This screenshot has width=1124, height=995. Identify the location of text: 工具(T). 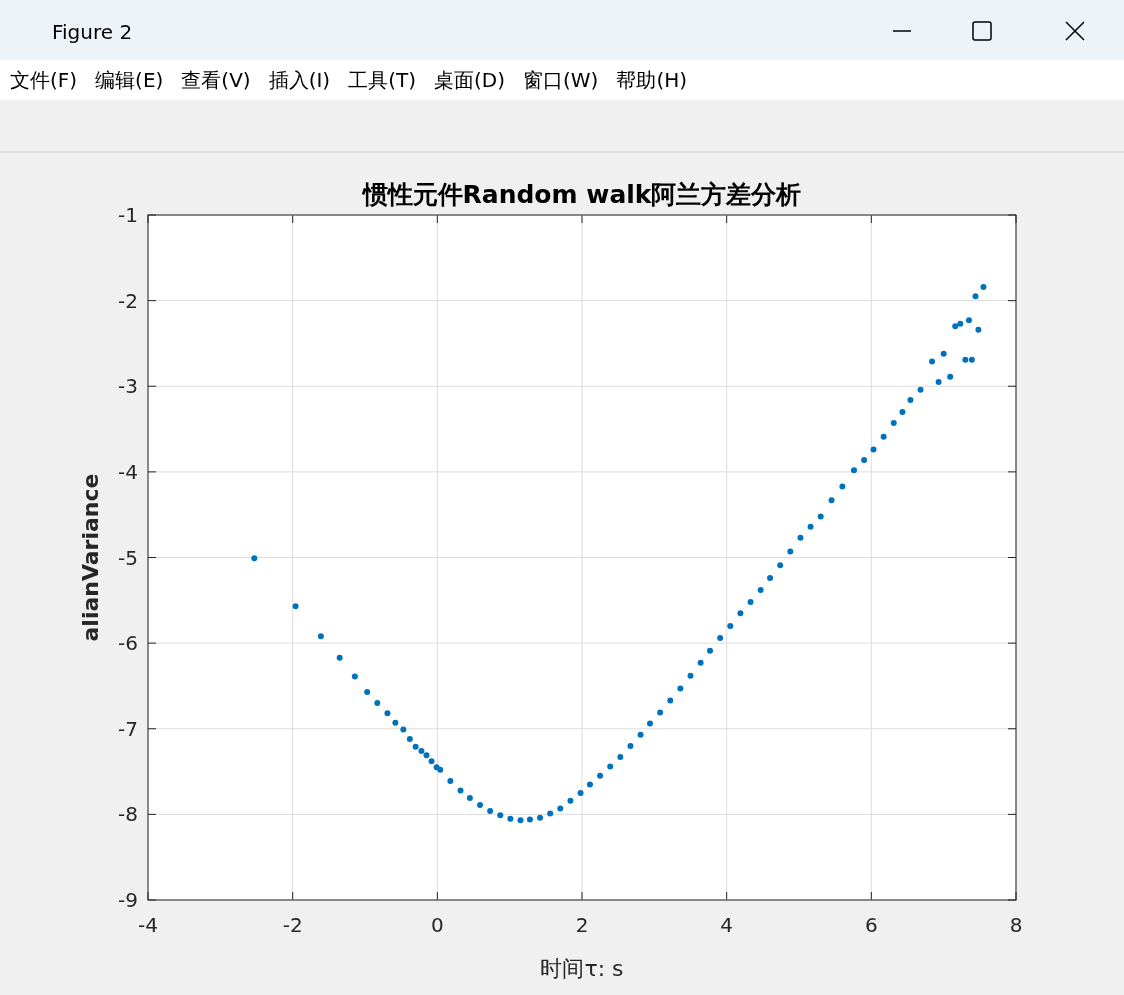
(382, 80).